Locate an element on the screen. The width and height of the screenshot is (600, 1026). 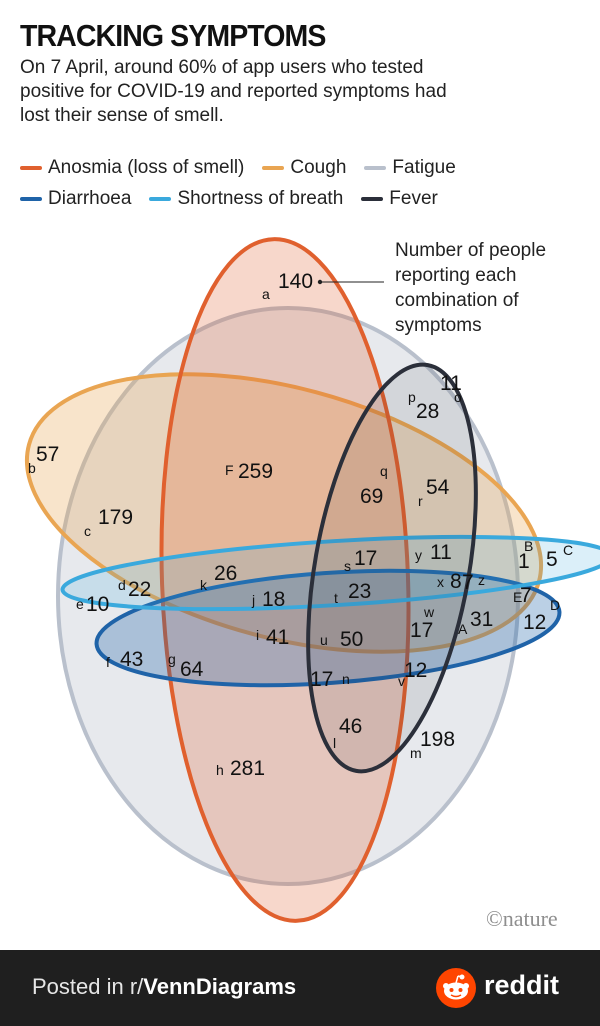
region-y-letter: y is located at coordinates (418, 555).